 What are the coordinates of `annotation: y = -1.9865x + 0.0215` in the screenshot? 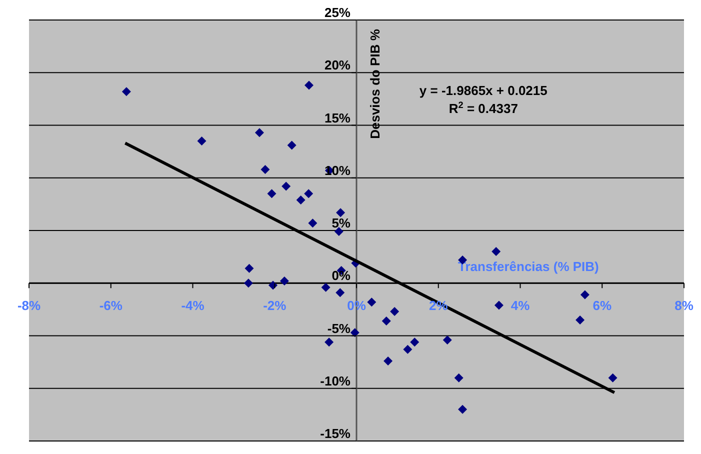 It's located at (483, 90).